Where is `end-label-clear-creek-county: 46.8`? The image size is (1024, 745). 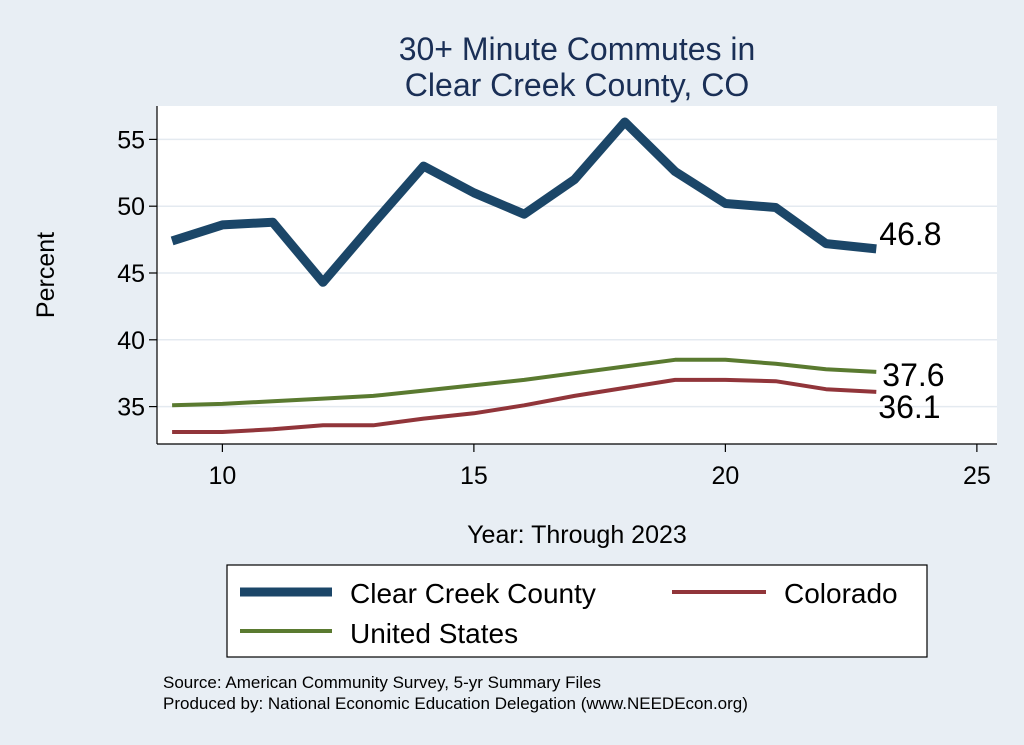
end-label-clear-creek-county: 46.8 is located at coordinates (910, 234).